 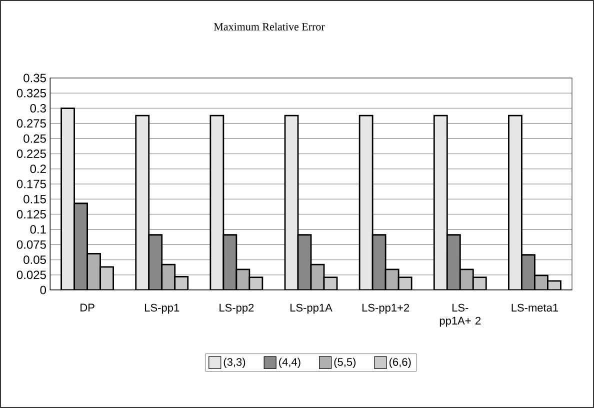 What do you see at coordinates (31, 244) in the screenshot?
I see `y-tick-label: 0.075` at bounding box center [31, 244].